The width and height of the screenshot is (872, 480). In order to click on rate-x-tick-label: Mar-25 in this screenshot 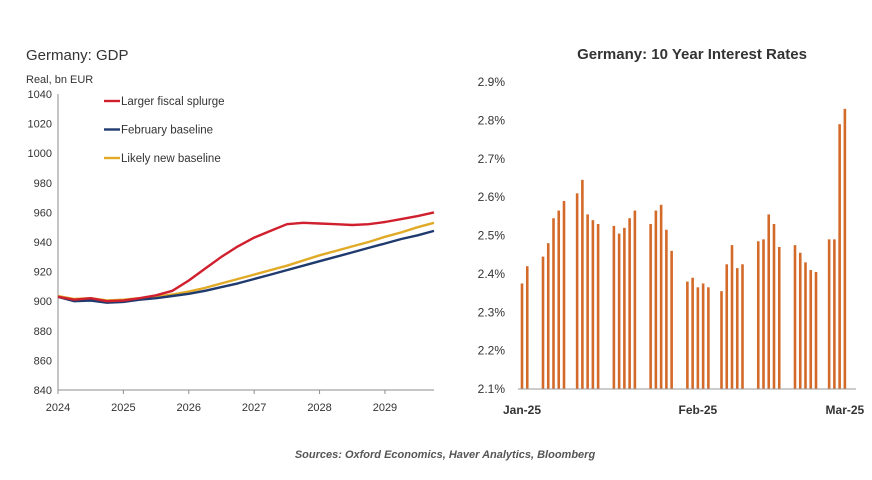, I will do `click(845, 410)`.